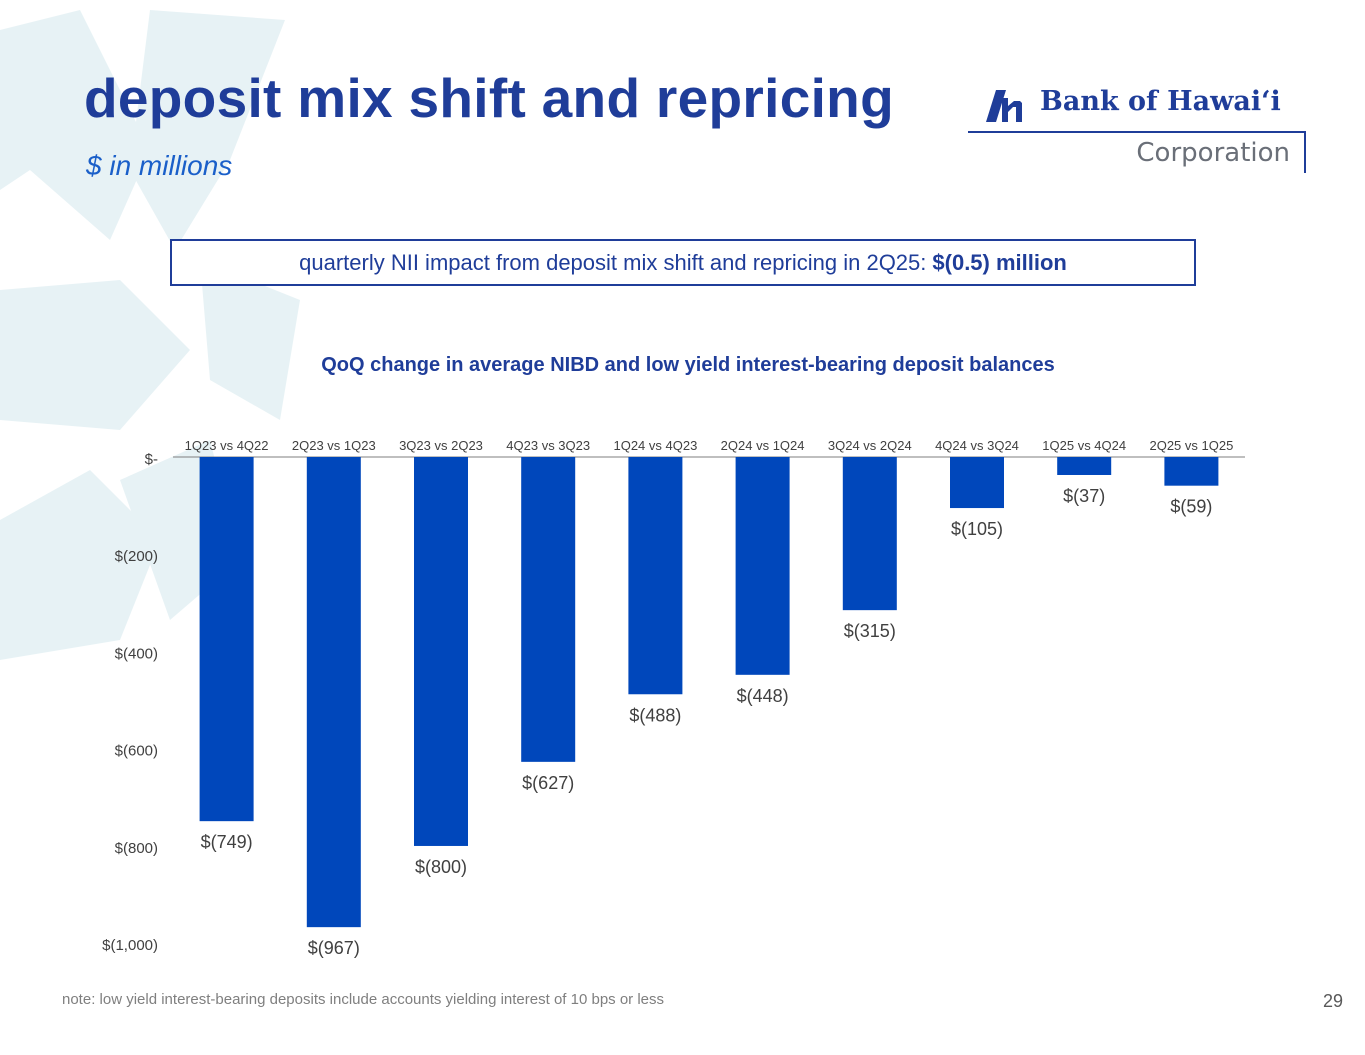  Describe the element at coordinates (1332, 1001) in the screenshot. I see `page-number: 29` at that location.